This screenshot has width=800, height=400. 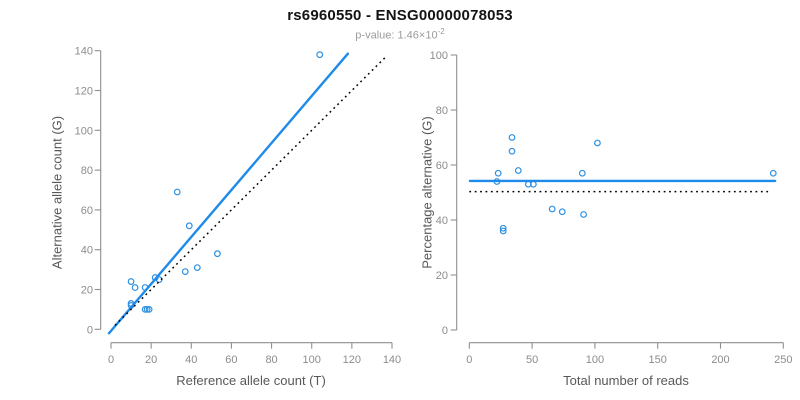 I want to click on x-tick-label: 40, so click(x=191, y=360).